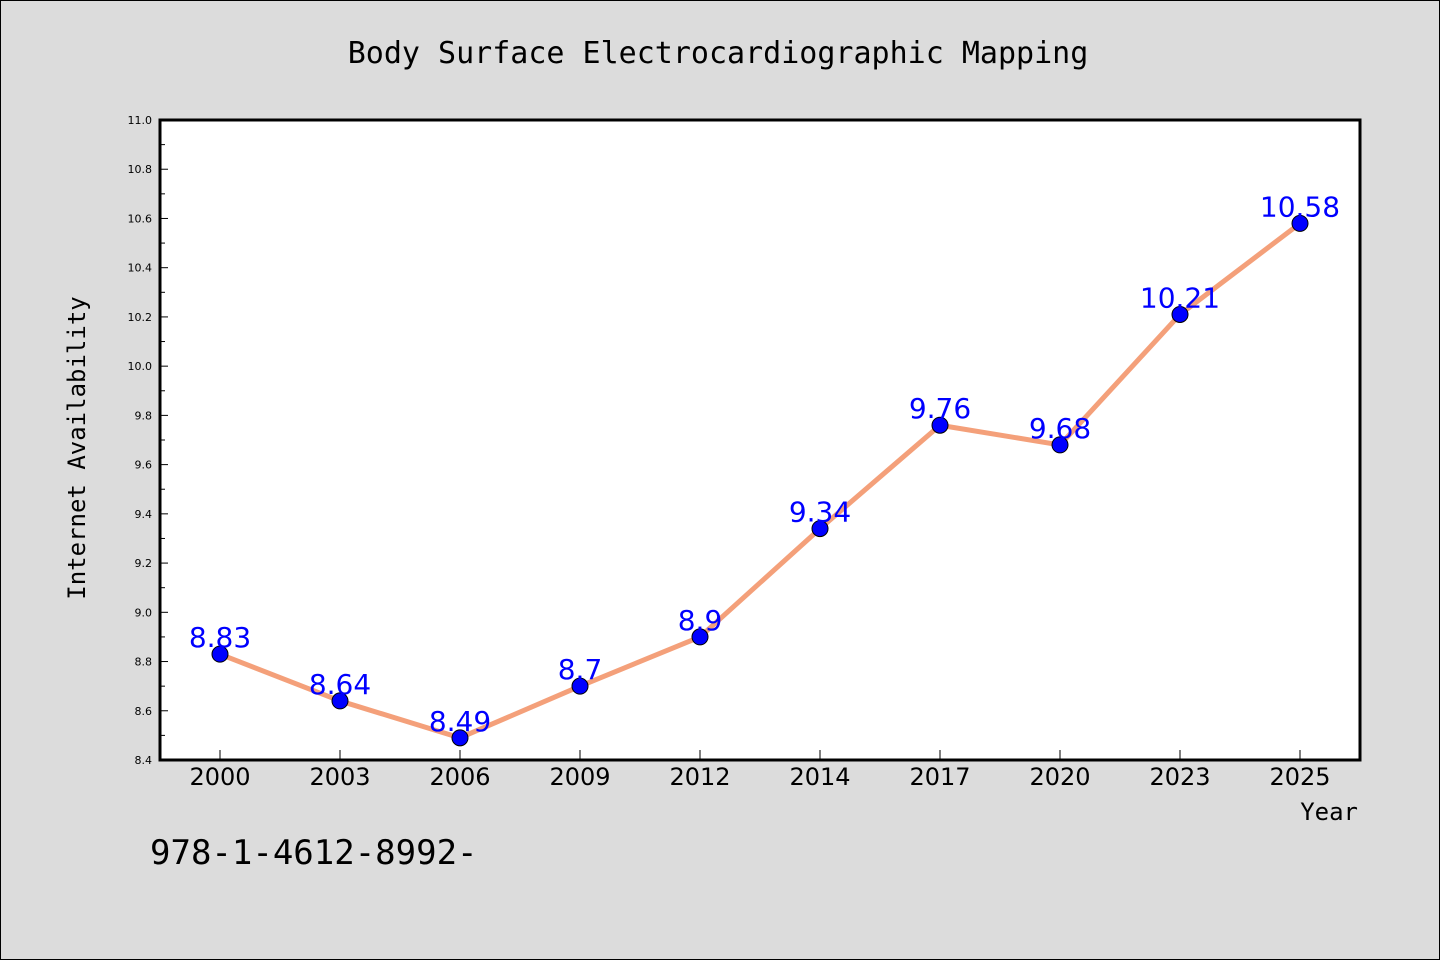 The image size is (1440, 960). Describe the element at coordinates (939, 777) in the screenshot. I see `x-tick-label: 2017` at that location.